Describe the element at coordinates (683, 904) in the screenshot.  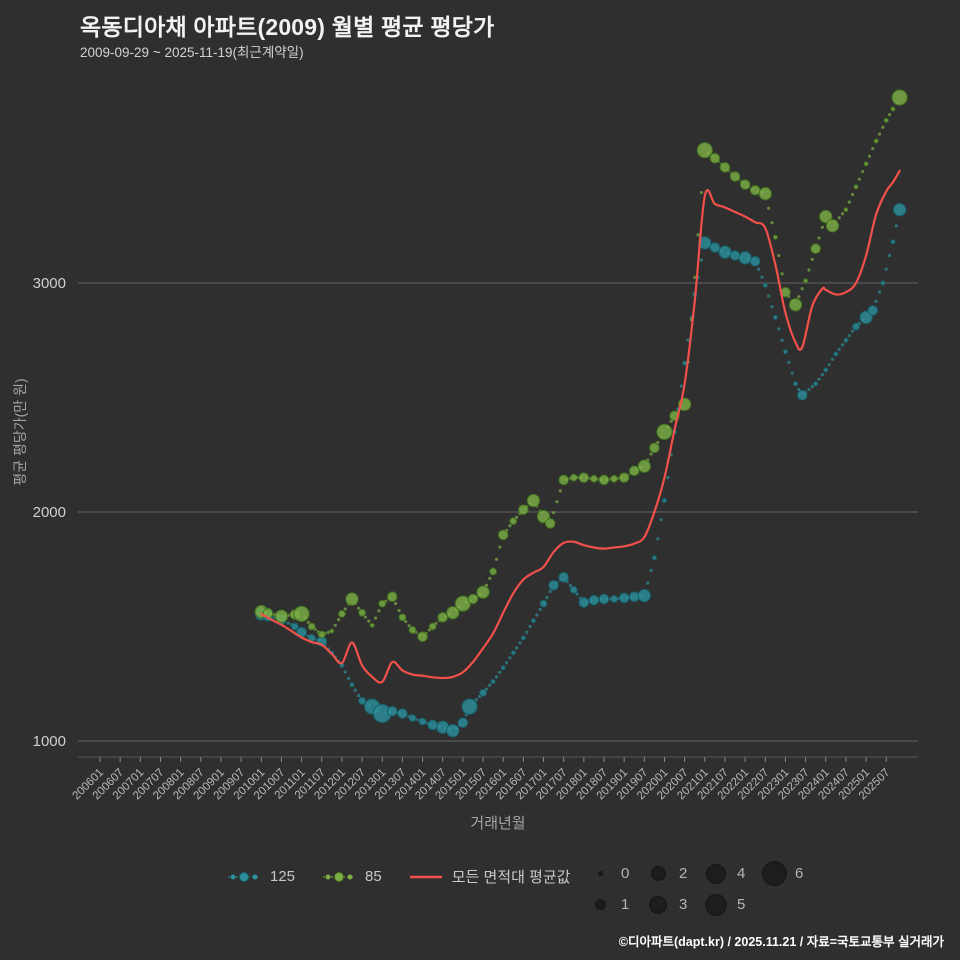
I see `size-legend-label: 3` at that location.